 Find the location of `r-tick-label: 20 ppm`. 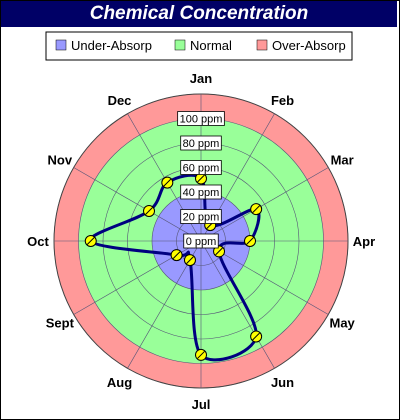

r-tick-label: 20 ppm is located at coordinates (201, 218).